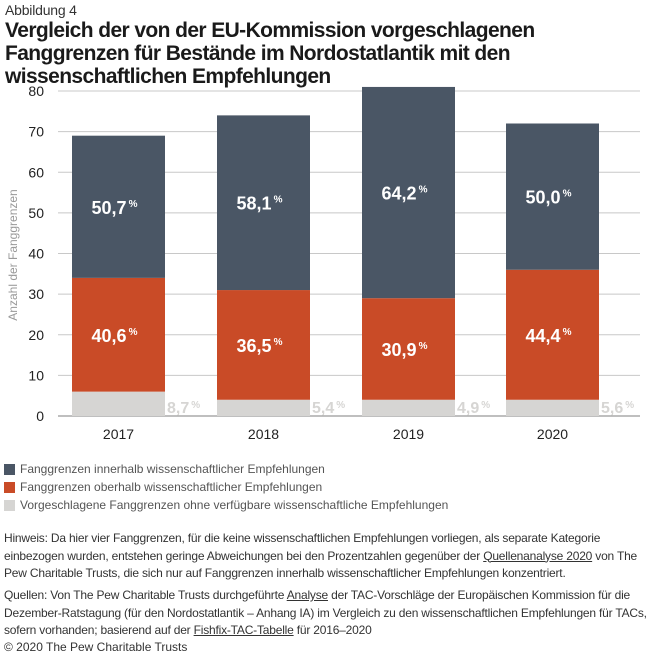 This screenshot has height=657, width=650. Describe the element at coordinates (260, 204) in the screenshot. I see `data-label: 58,1%` at that location.